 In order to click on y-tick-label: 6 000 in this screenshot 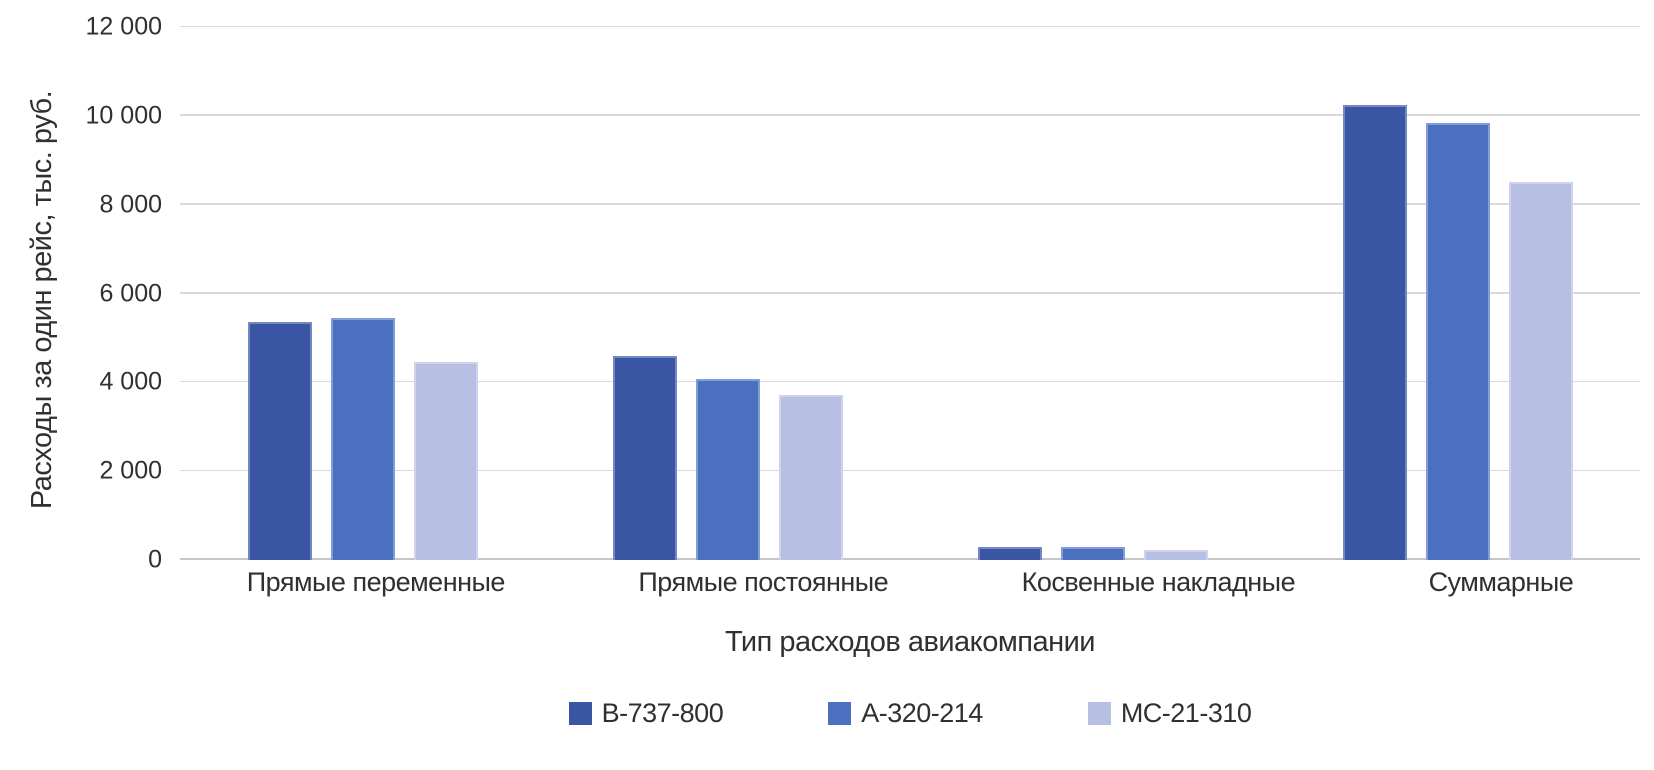, I will do `click(130, 293)`.